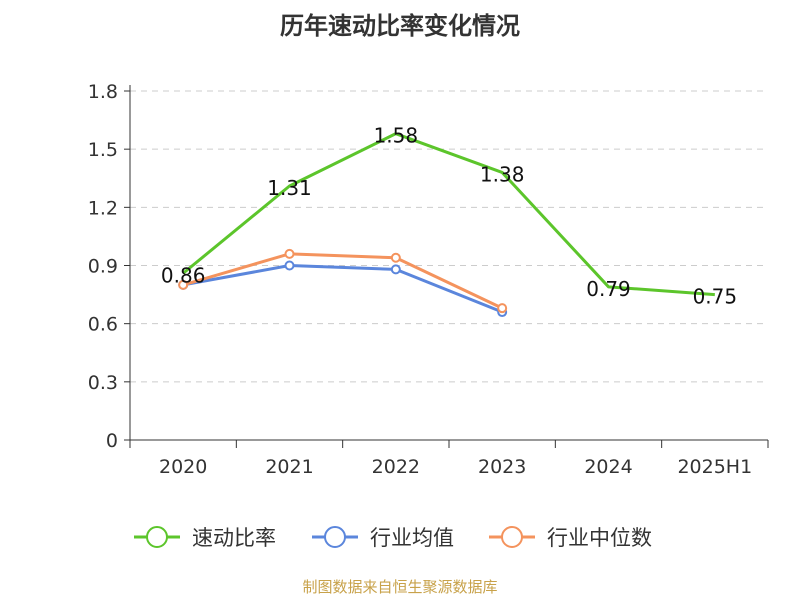 This screenshot has width=800, height=600. What do you see at coordinates (103, 325) in the screenshot?
I see `y-tick-label: 0.6` at bounding box center [103, 325].